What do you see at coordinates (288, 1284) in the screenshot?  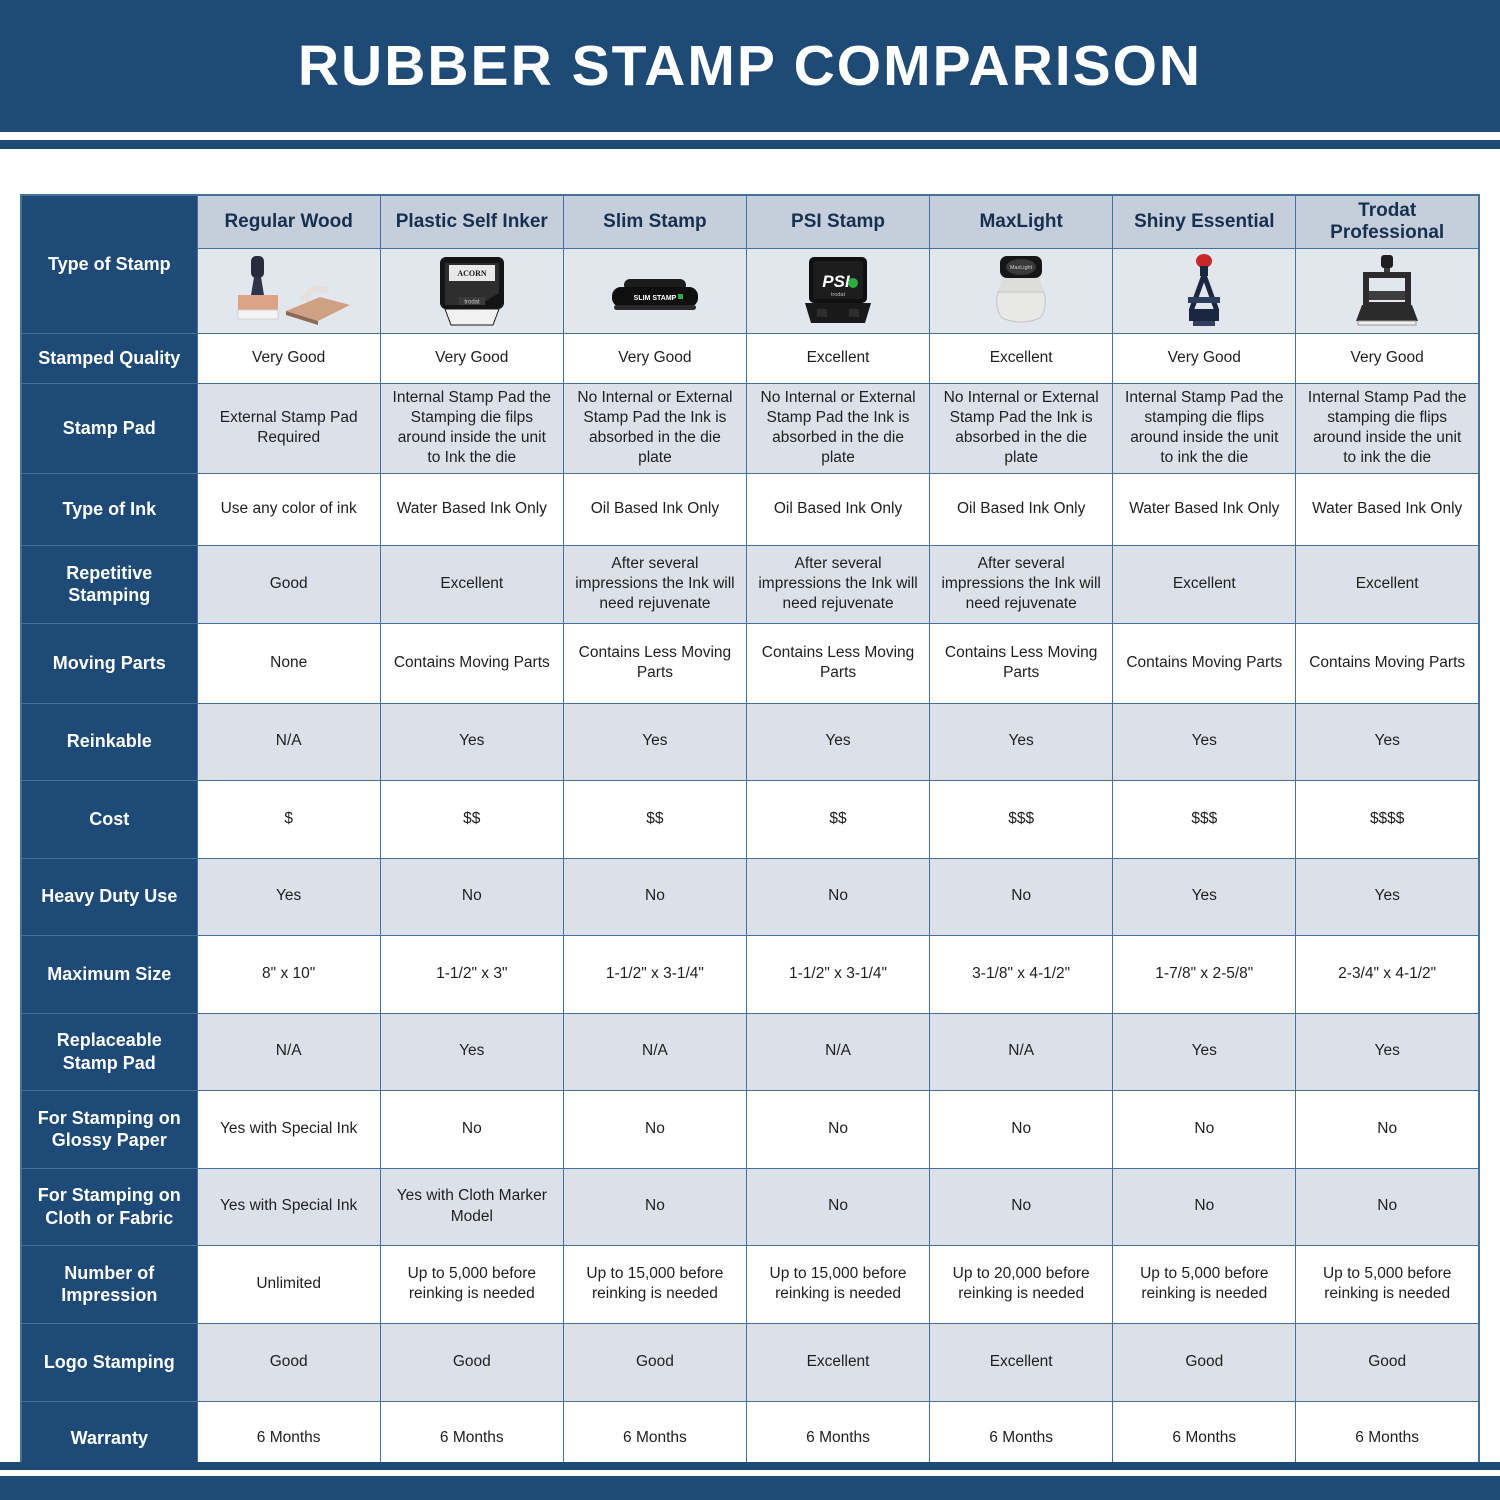 I see `cell-number-of-impression-regular-wood: Unlimited` at bounding box center [288, 1284].